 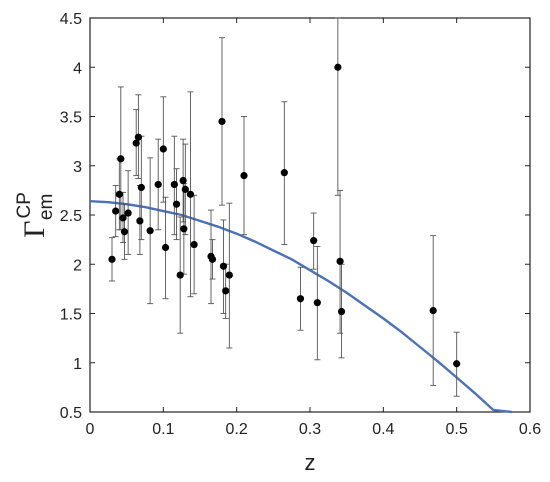 I want to click on x-tick-label: 0, so click(x=90, y=429).